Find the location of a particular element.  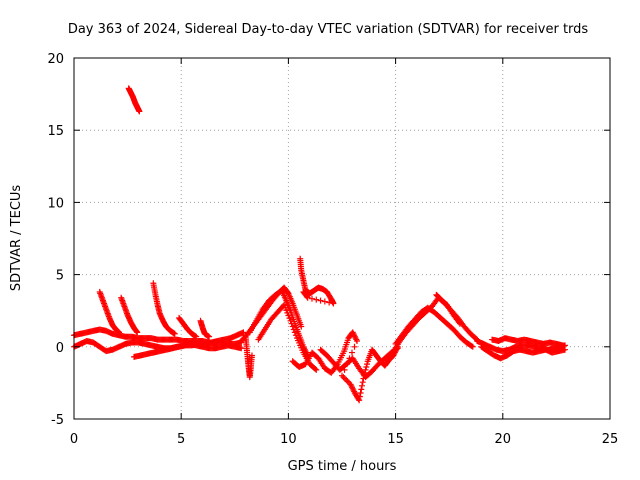

y-tick-label: -5 is located at coordinates (57, 420).